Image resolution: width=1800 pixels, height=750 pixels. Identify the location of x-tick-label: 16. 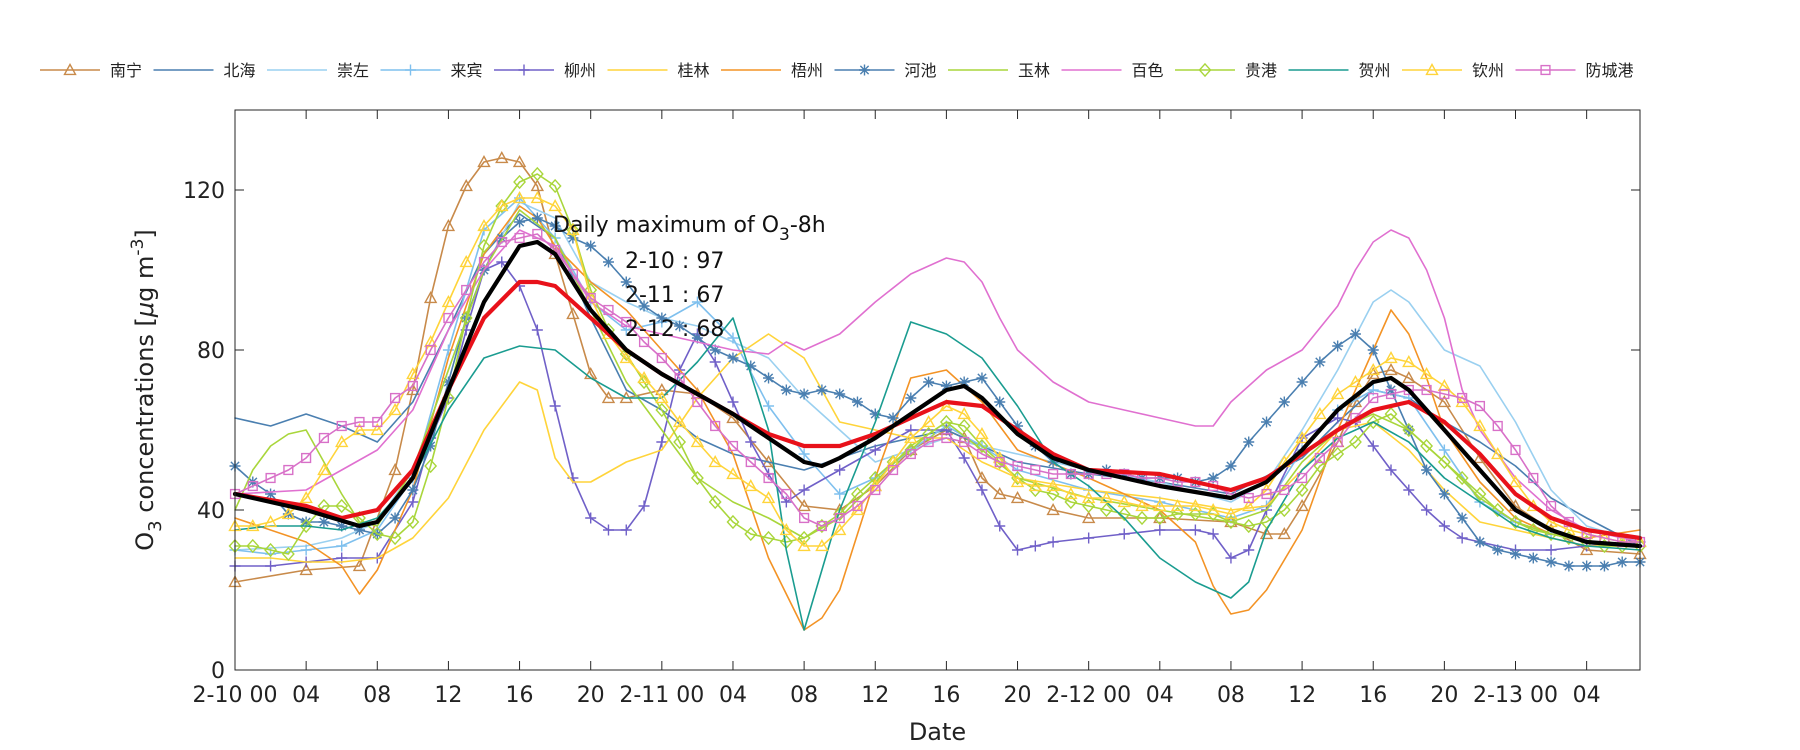
(520, 695).